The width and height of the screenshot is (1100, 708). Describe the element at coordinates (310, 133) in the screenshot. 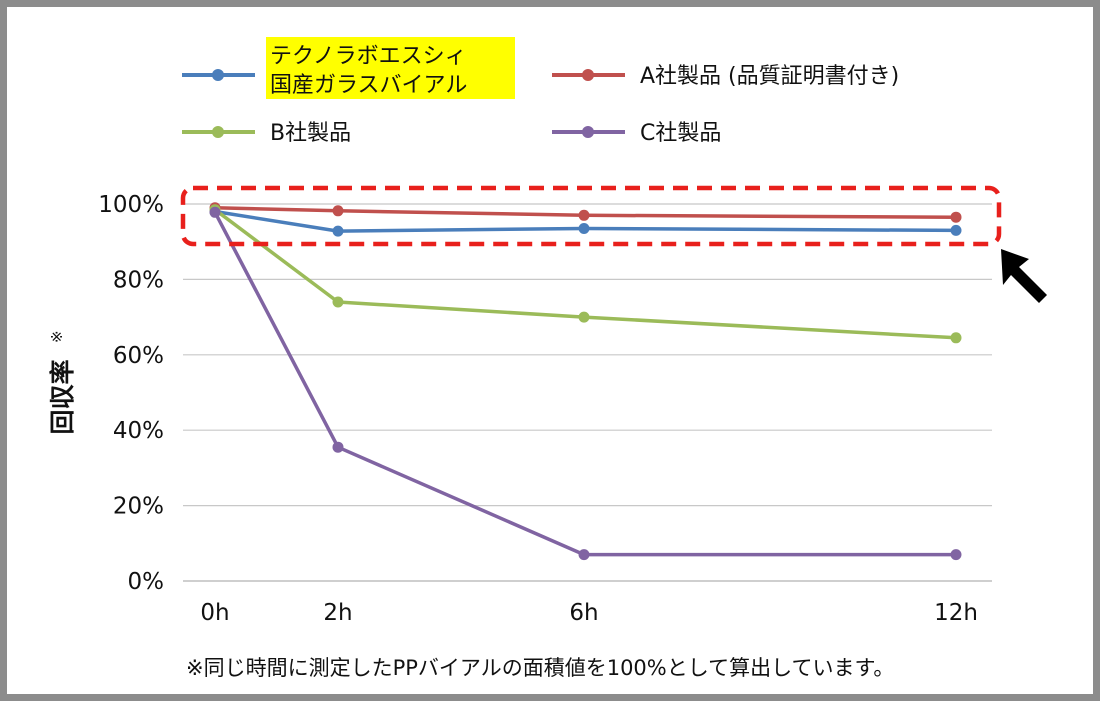

I see `legend-label: B社製品` at that location.